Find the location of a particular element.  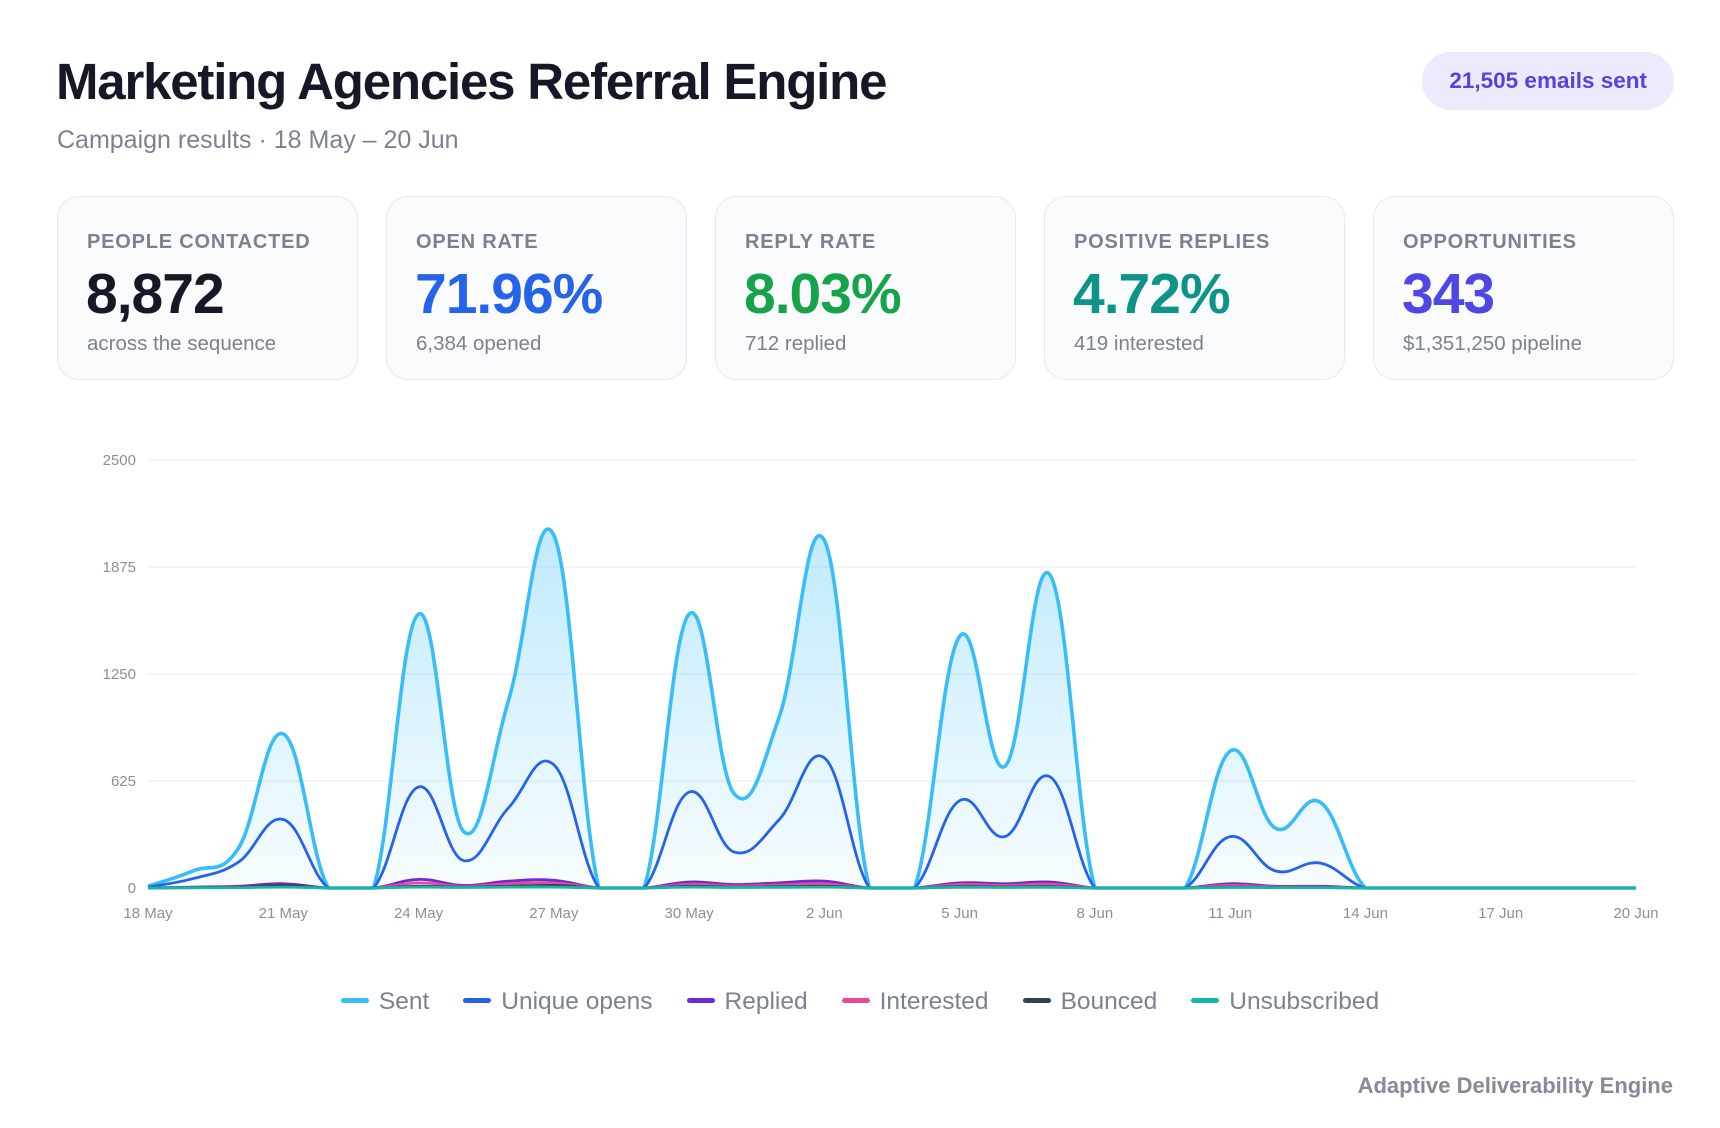

legend-item-replied: Replied is located at coordinates (747, 1002).